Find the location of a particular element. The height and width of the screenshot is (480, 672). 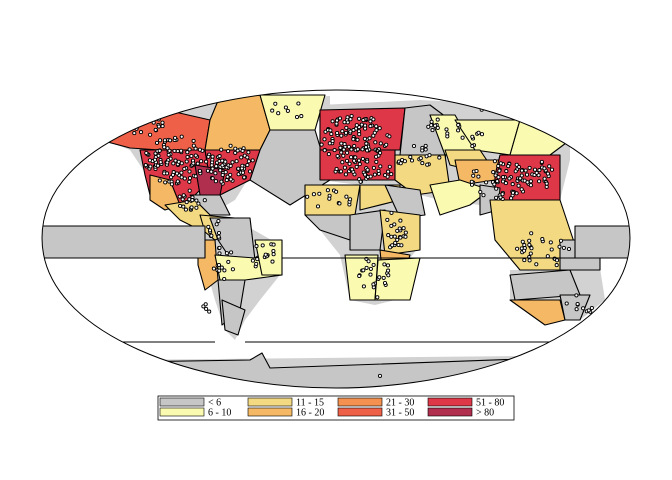

region-australia-south is located at coordinates (537, 312).